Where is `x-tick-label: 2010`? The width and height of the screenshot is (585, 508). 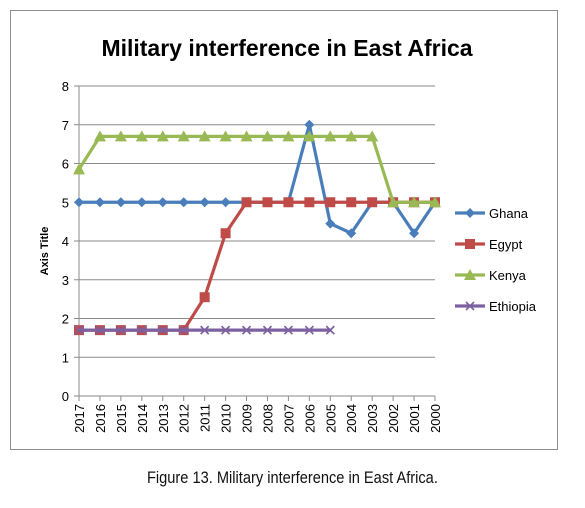
x-tick-label: 2010 is located at coordinates (226, 418).